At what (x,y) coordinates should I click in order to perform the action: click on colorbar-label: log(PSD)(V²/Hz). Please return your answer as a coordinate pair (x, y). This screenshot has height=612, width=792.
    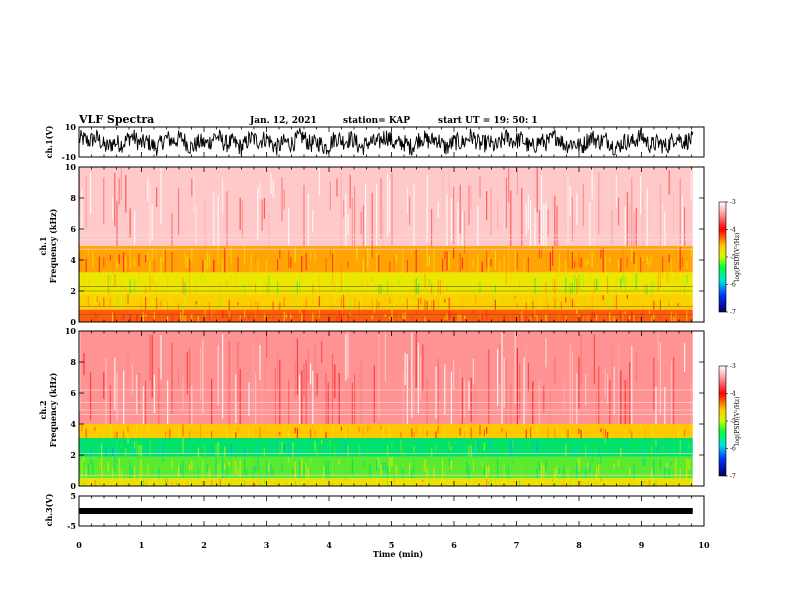
    Looking at the image, I should click on (737, 421).